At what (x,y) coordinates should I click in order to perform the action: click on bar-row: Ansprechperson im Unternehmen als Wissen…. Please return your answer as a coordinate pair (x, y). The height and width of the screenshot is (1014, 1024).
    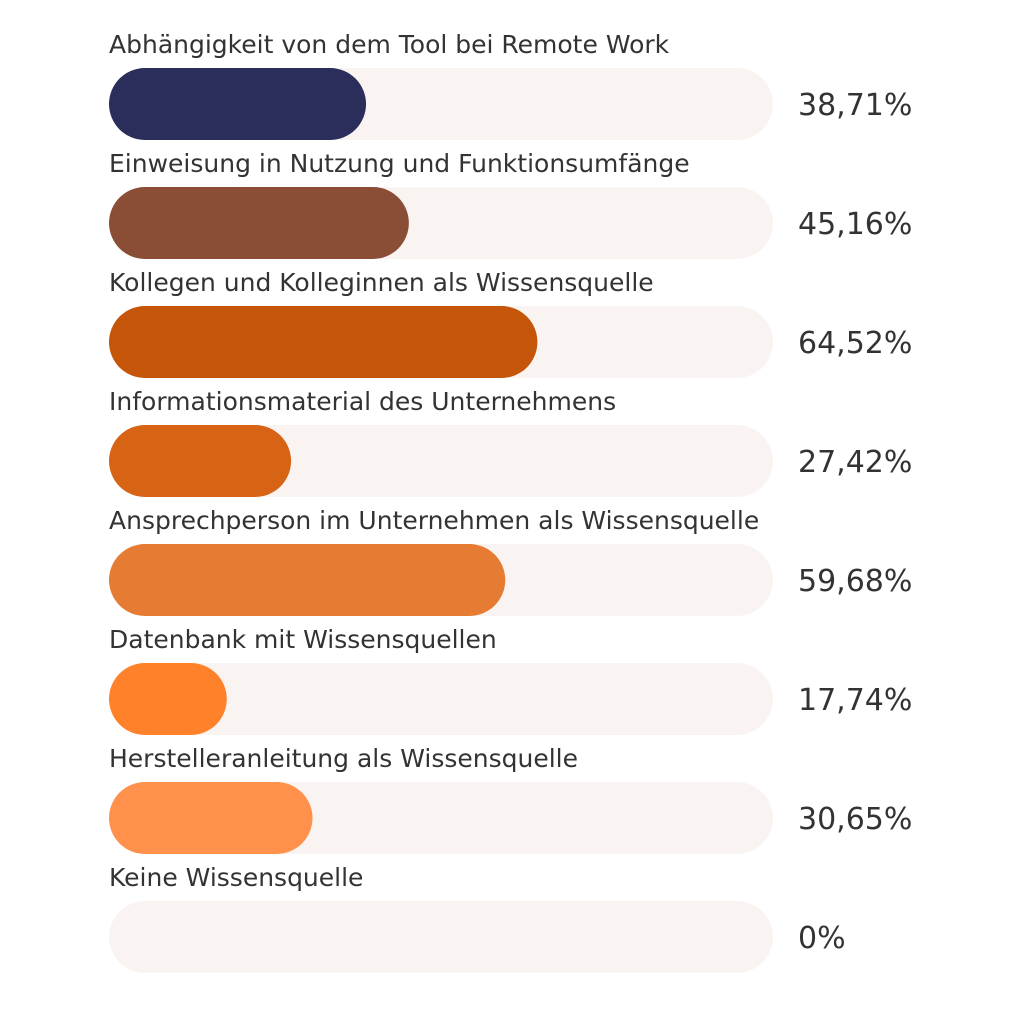
    Looking at the image, I should click on (510, 561).